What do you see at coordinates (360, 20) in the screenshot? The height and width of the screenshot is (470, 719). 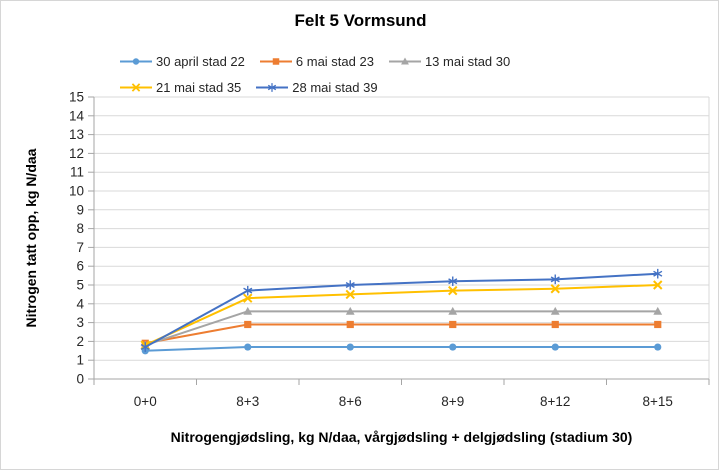 I see `chart-title: Felt 5 Vormsund` at bounding box center [360, 20].